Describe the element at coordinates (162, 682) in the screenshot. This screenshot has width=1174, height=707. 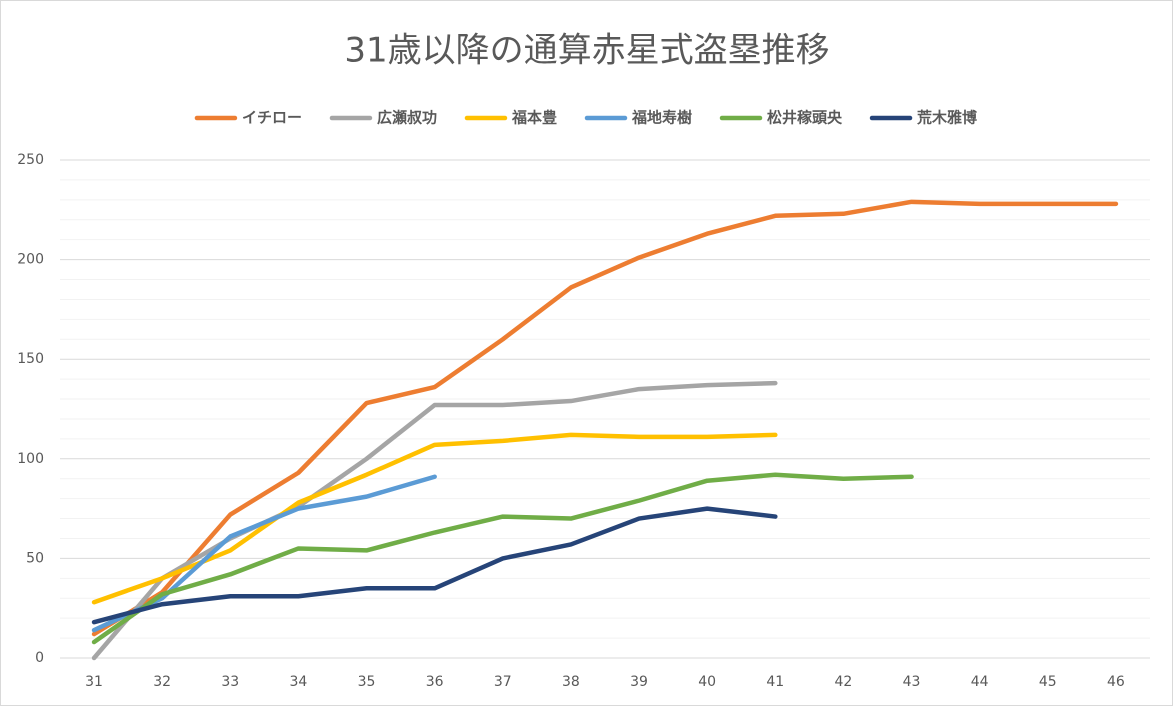
I see `x-tick-label: 32` at that location.